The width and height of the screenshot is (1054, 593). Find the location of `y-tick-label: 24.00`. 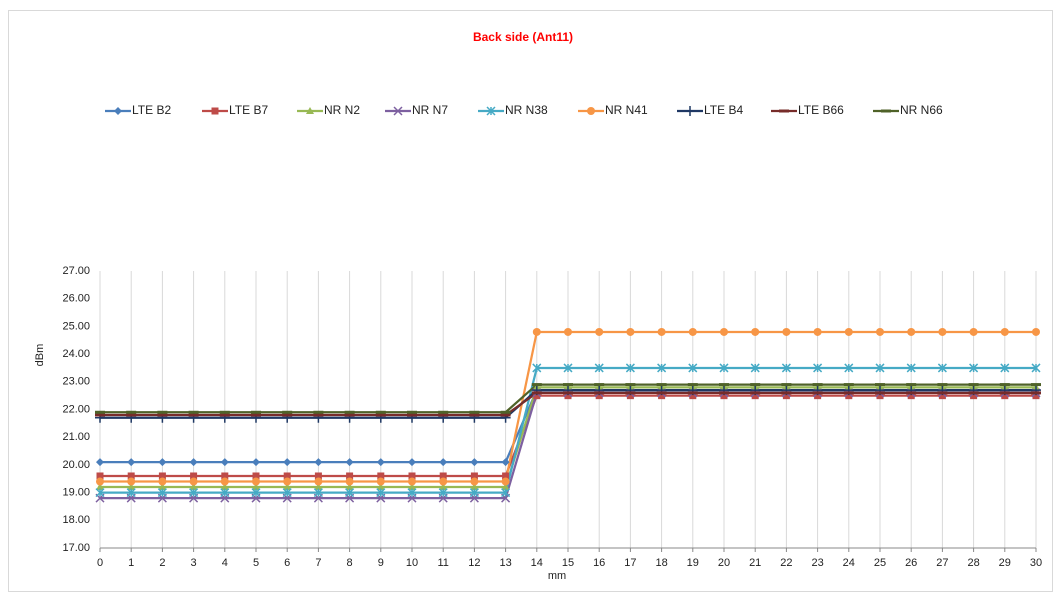

y-tick-label: 24.00 is located at coordinates (76, 354).